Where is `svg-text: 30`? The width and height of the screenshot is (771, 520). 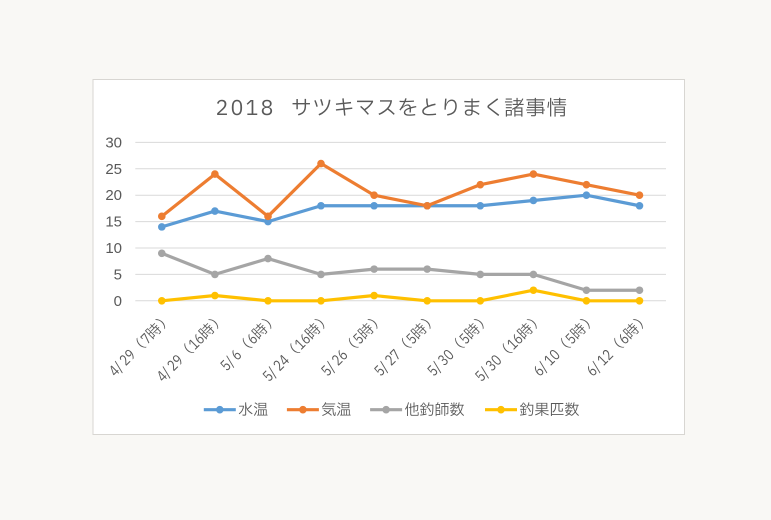
svg-text: 30 is located at coordinates (113, 142).